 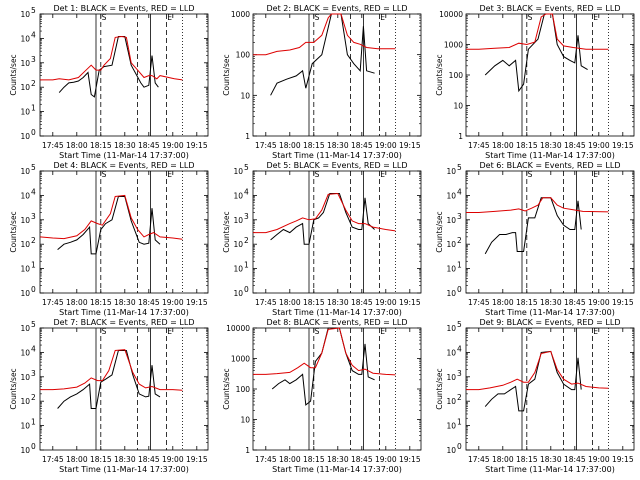 I want to click on panel-title: Det 5: BLACK = Events, RED = LLD, so click(x=337, y=165).